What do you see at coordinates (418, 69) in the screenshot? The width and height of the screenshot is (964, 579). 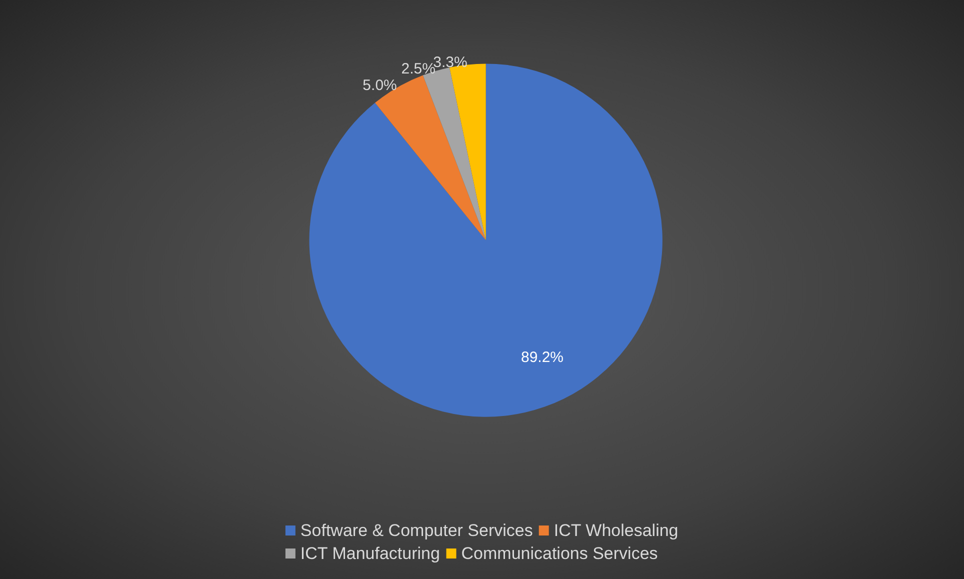 I see `data-label: 2.5%` at bounding box center [418, 69].